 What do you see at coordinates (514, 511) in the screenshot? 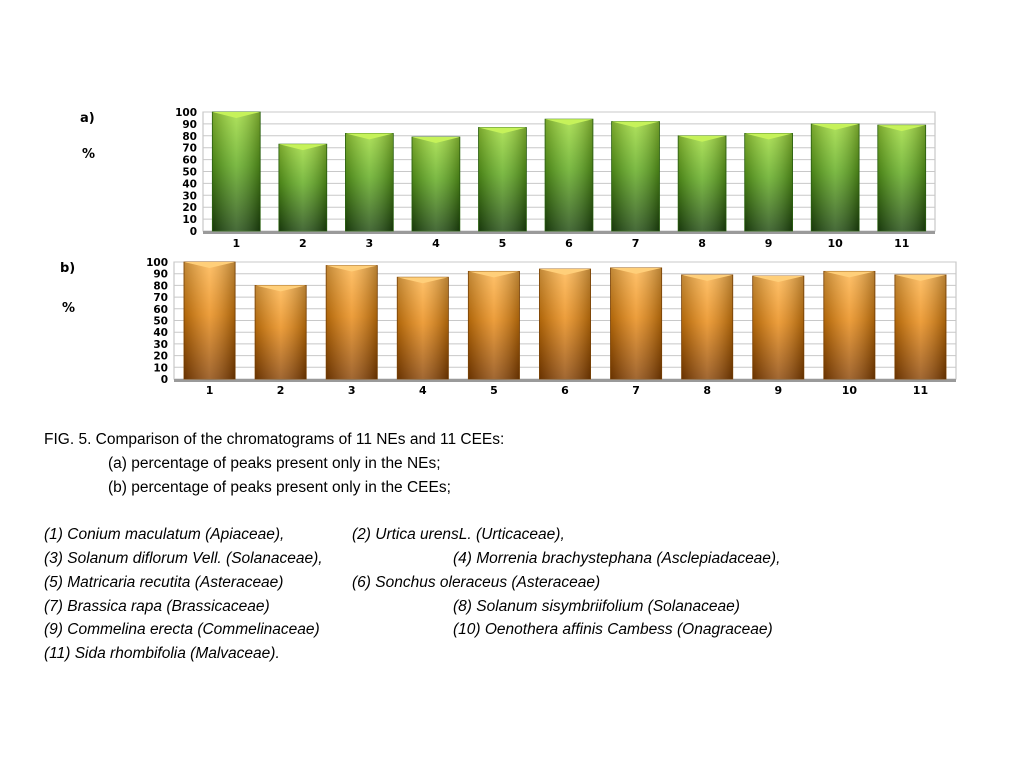
I see `caption-spacer` at bounding box center [514, 511].